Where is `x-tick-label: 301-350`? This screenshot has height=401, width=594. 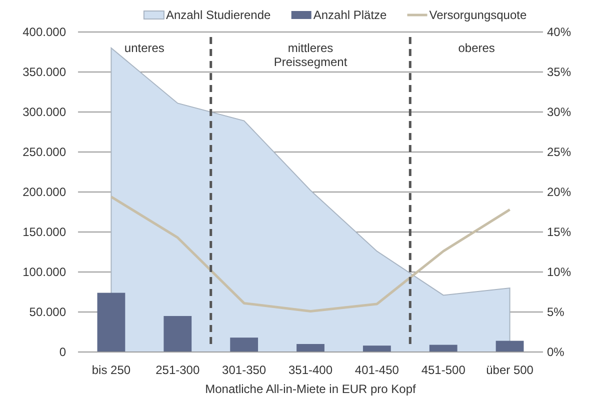
x-tick-label: 301-350 is located at coordinates (244, 370).